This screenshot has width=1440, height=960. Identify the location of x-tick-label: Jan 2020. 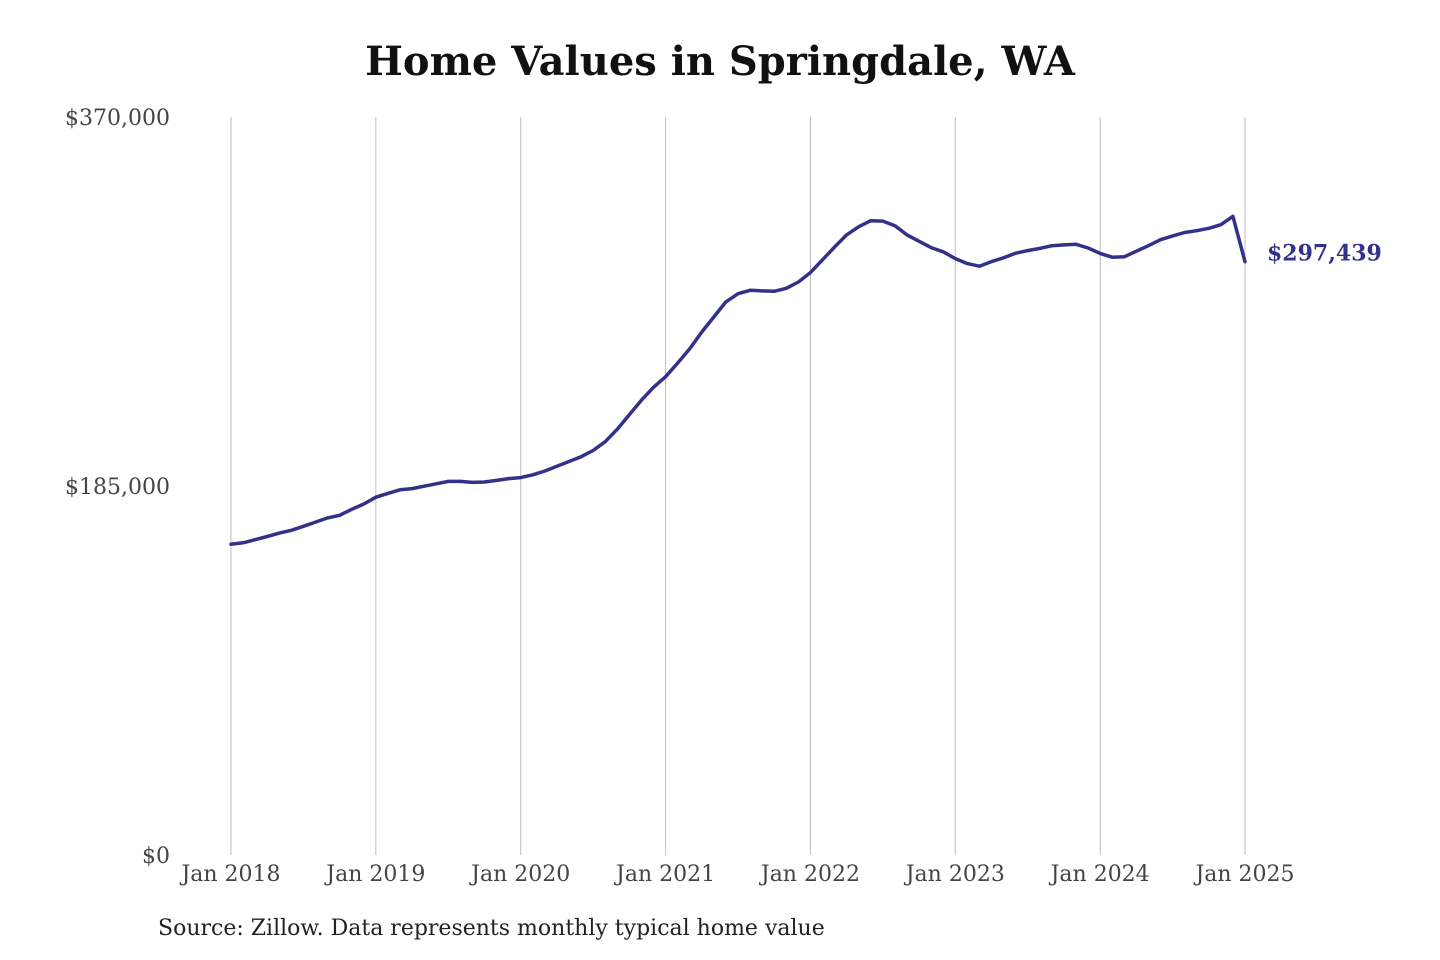
(519, 874).